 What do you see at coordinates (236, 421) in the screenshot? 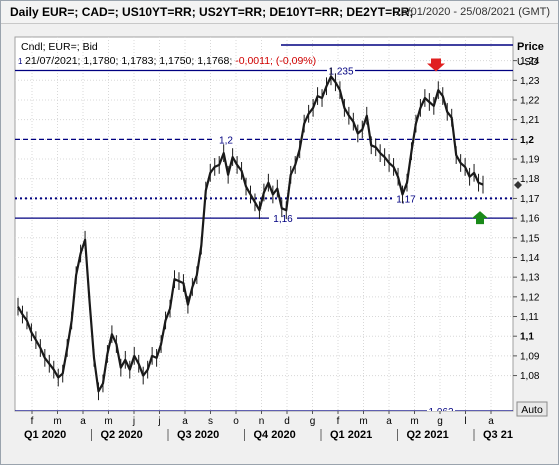
I see `x-month-label: o` at bounding box center [236, 421].